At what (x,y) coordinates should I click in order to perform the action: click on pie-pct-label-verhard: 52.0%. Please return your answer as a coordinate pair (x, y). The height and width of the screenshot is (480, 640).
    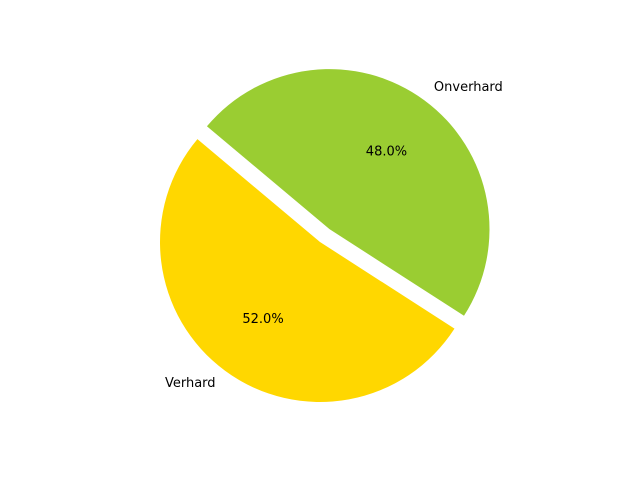
    Looking at the image, I should click on (262, 319).